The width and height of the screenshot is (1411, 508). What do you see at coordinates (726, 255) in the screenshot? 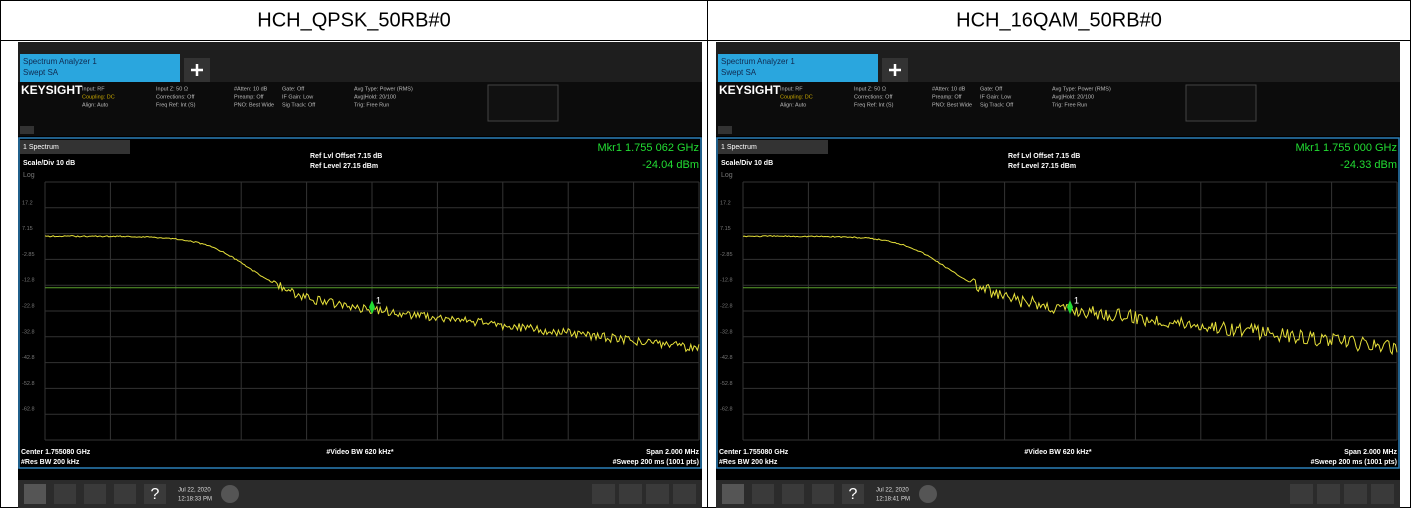
I see `y-label: -2.85` at bounding box center [726, 255].